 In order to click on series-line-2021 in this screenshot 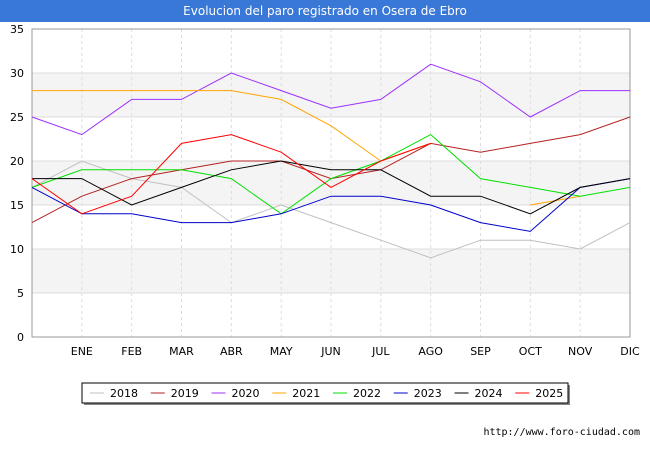, I will do `click(231, 126)`.